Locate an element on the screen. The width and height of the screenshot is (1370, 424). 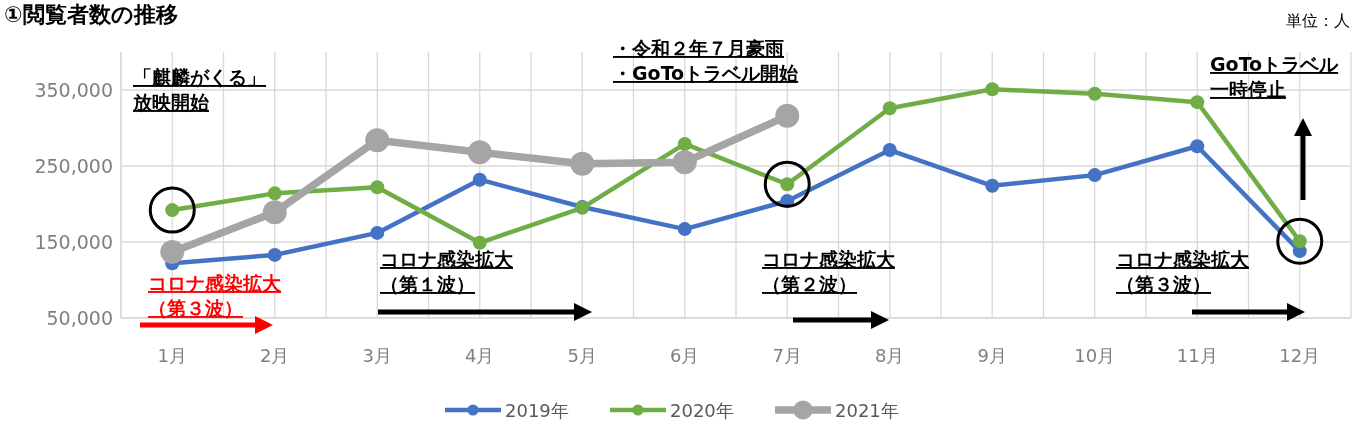
legend-label: 2019年 is located at coordinates (537, 410).